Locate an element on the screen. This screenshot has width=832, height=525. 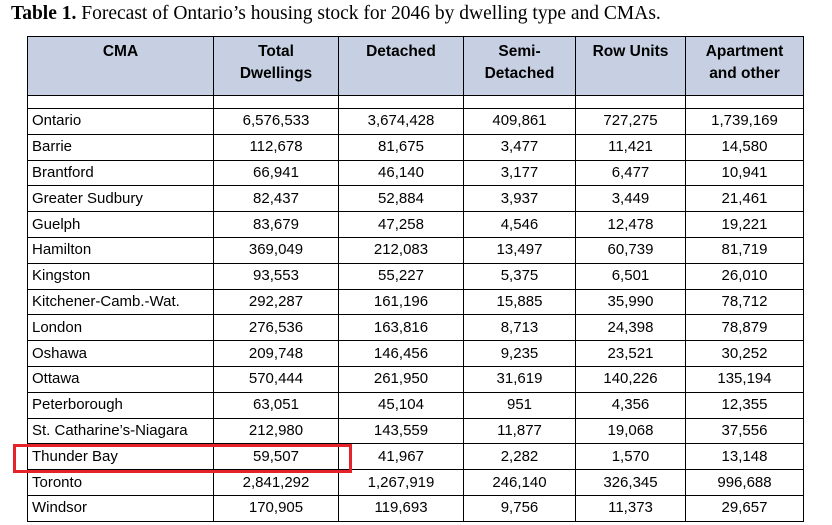
cma-name-cell: Peterborough is located at coordinates (120, 405).